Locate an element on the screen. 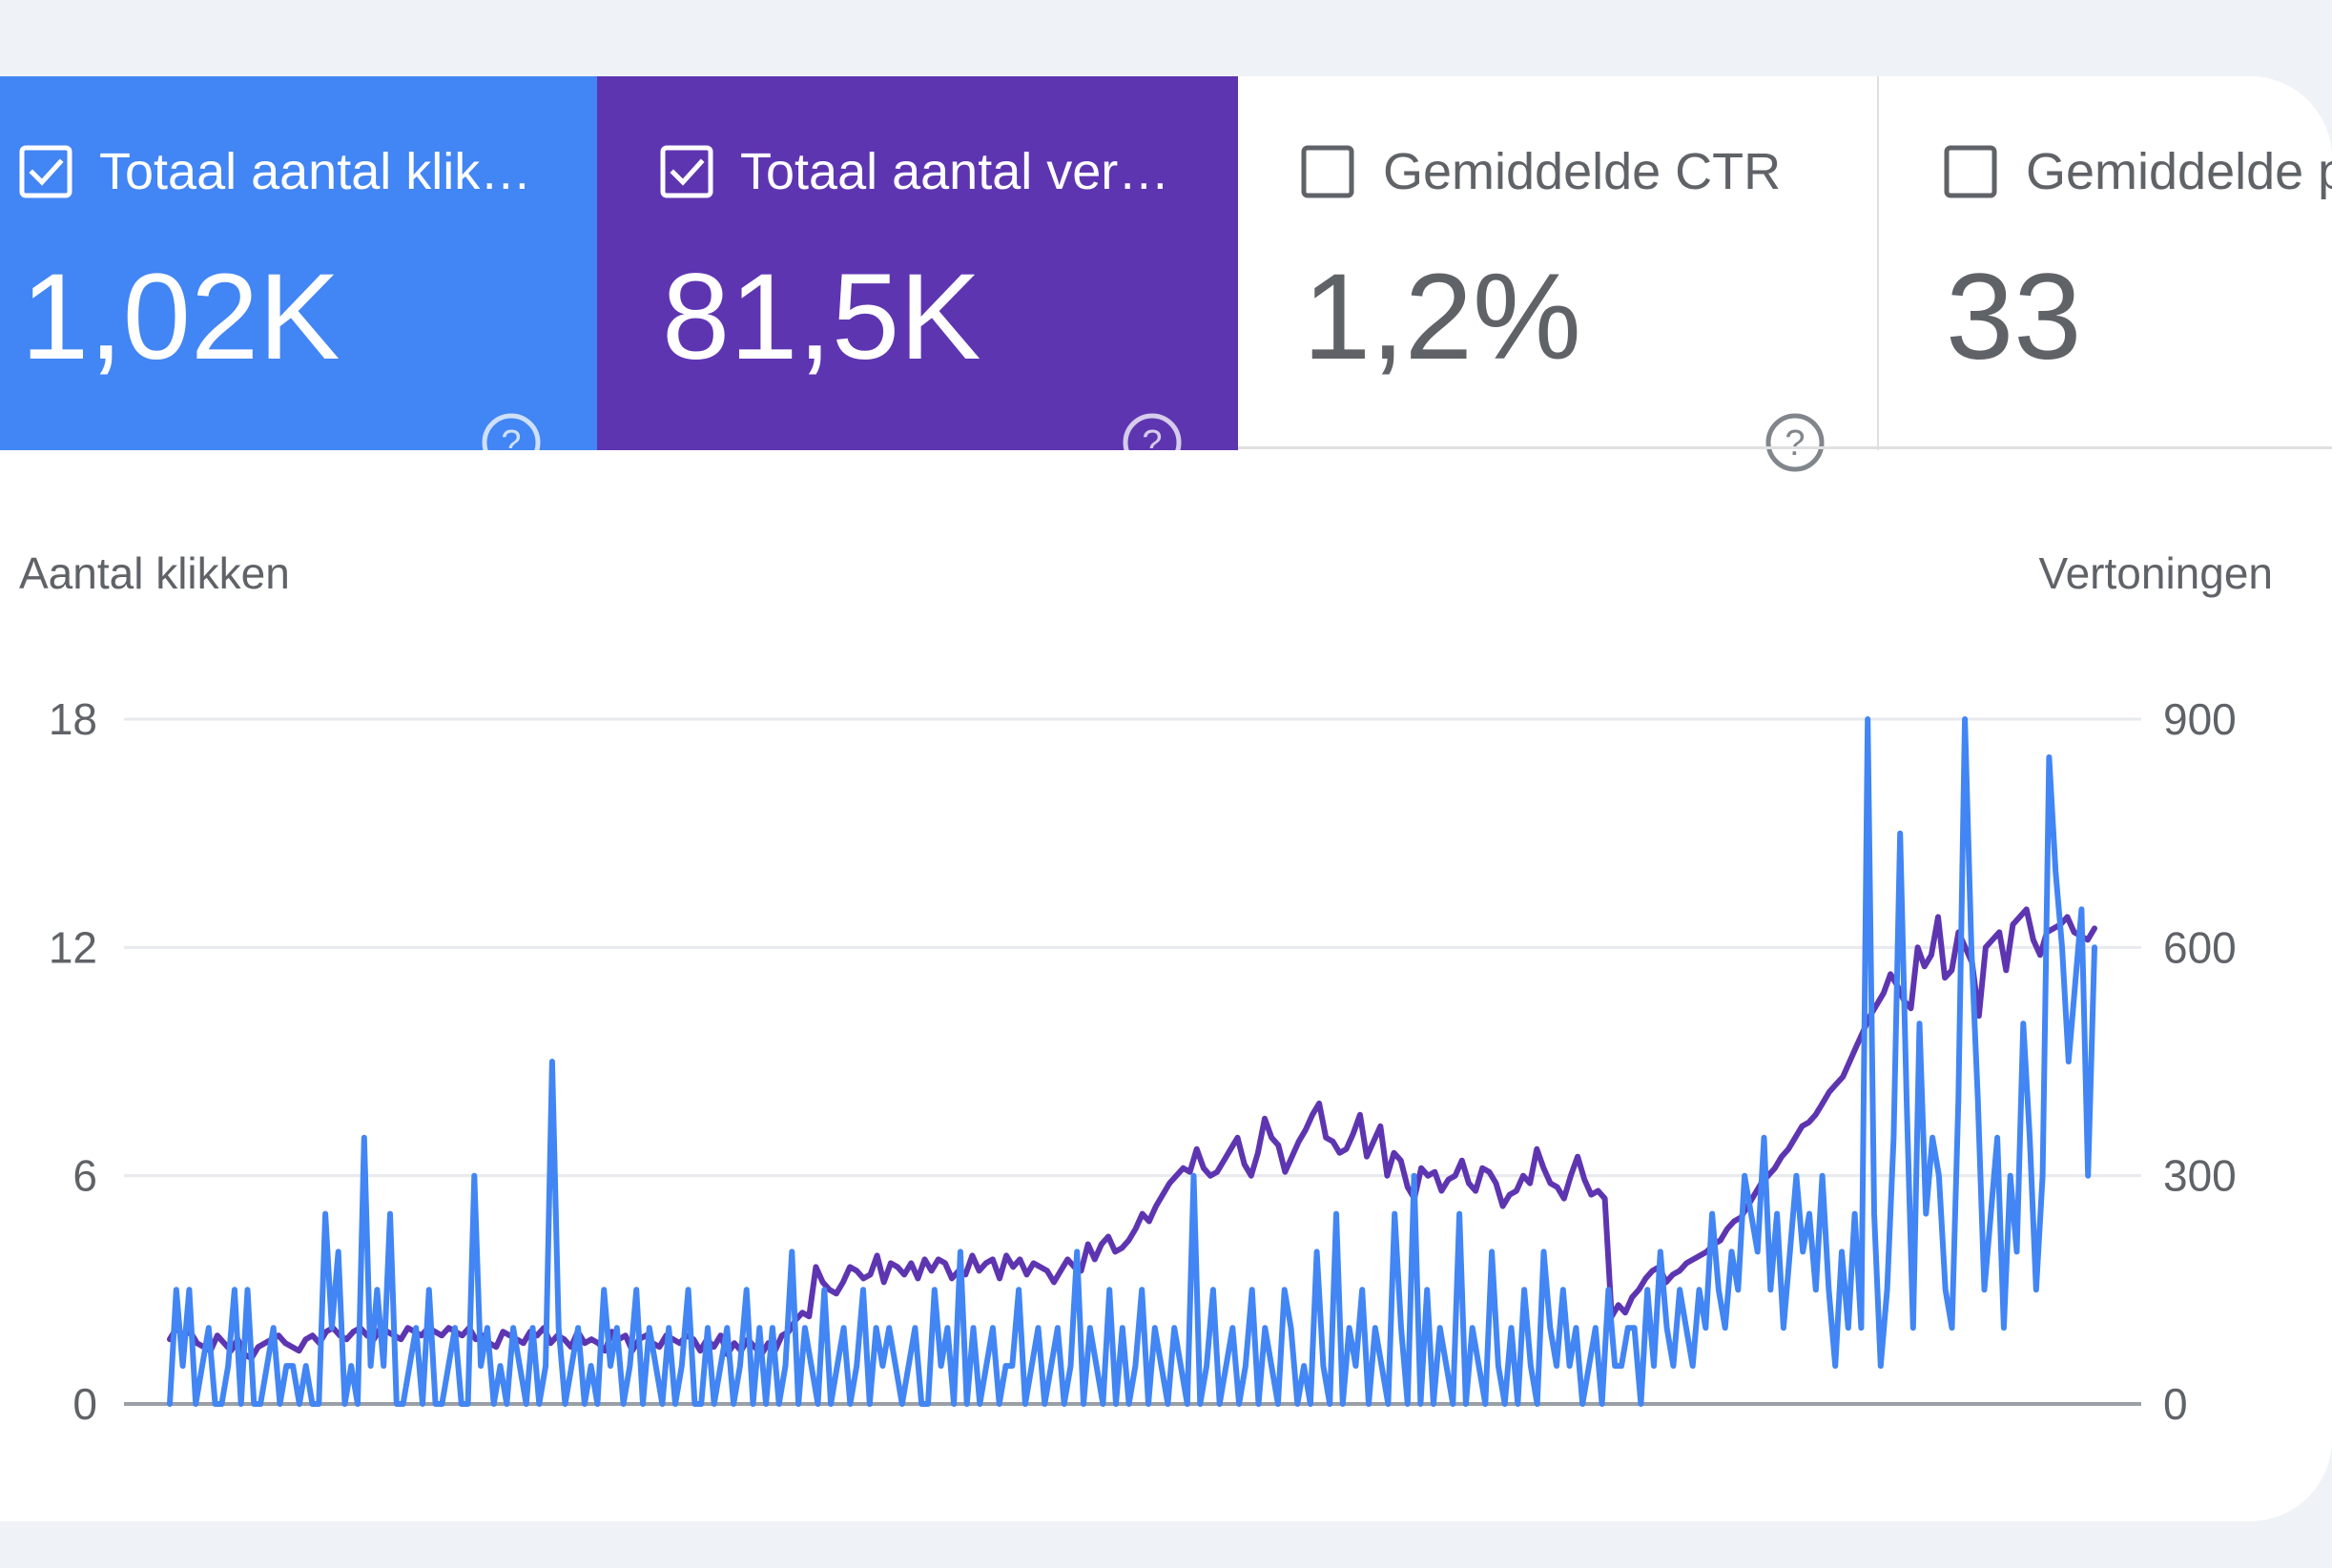 The width and height of the screenshot is (2332, 1568). right-tick-label: 0 is located at coordinates (2176, 1404).